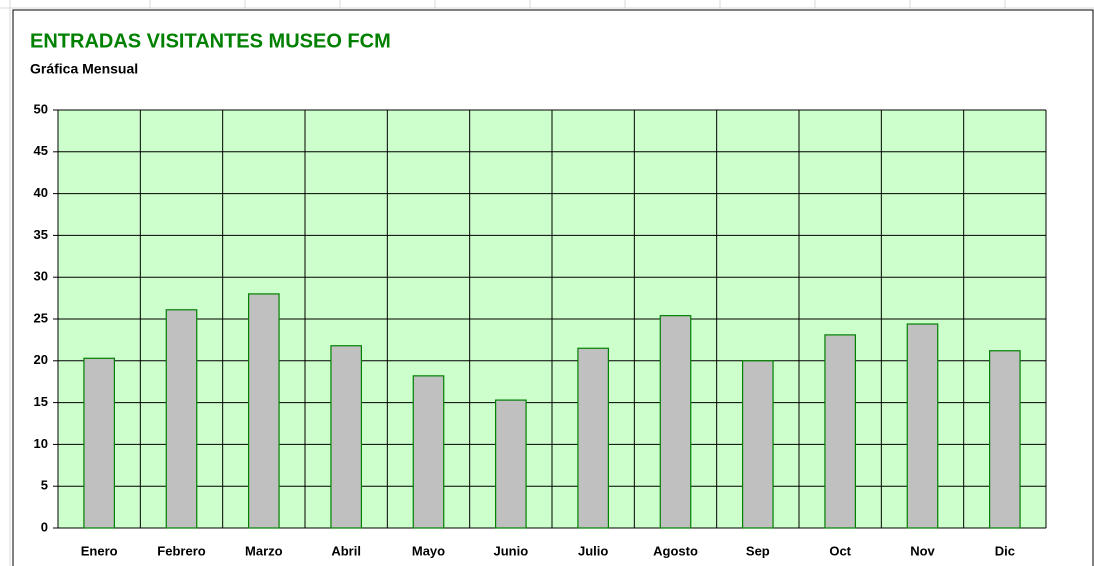  I want to click on x-tick-label: Agosto, so click(675, 550).